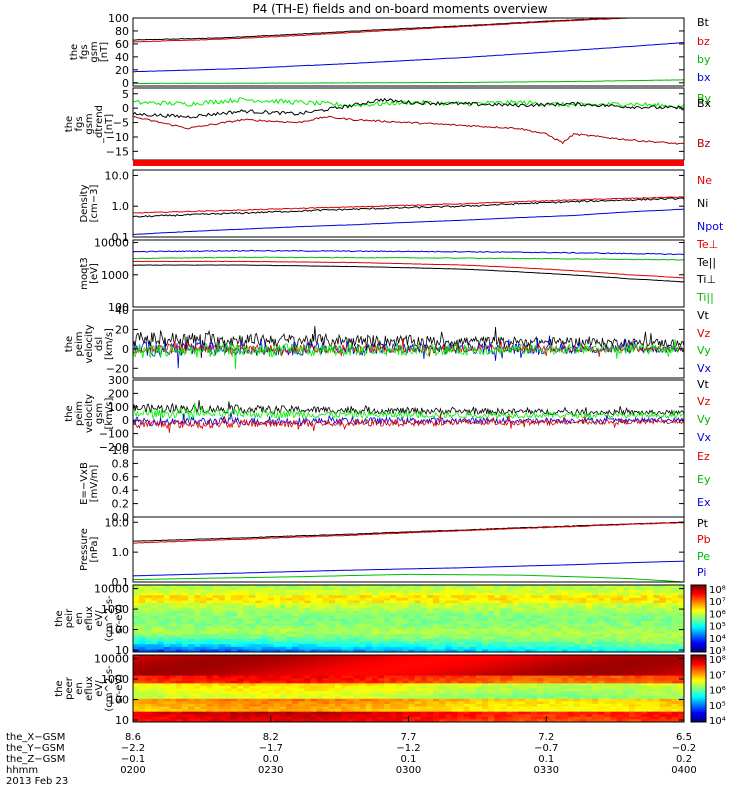 The image size is (750, 800). Describe the element at coordinates (408, 416) in the screenshot. I see `series-group-peim_velocity_gsm` at that location.